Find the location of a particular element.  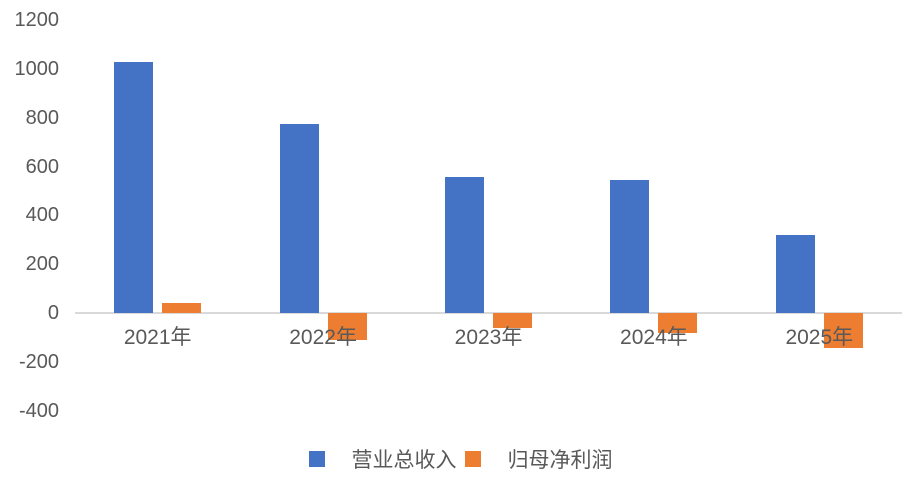

y-axis-tick-label: 1000 is located at coordinates (37, 69).